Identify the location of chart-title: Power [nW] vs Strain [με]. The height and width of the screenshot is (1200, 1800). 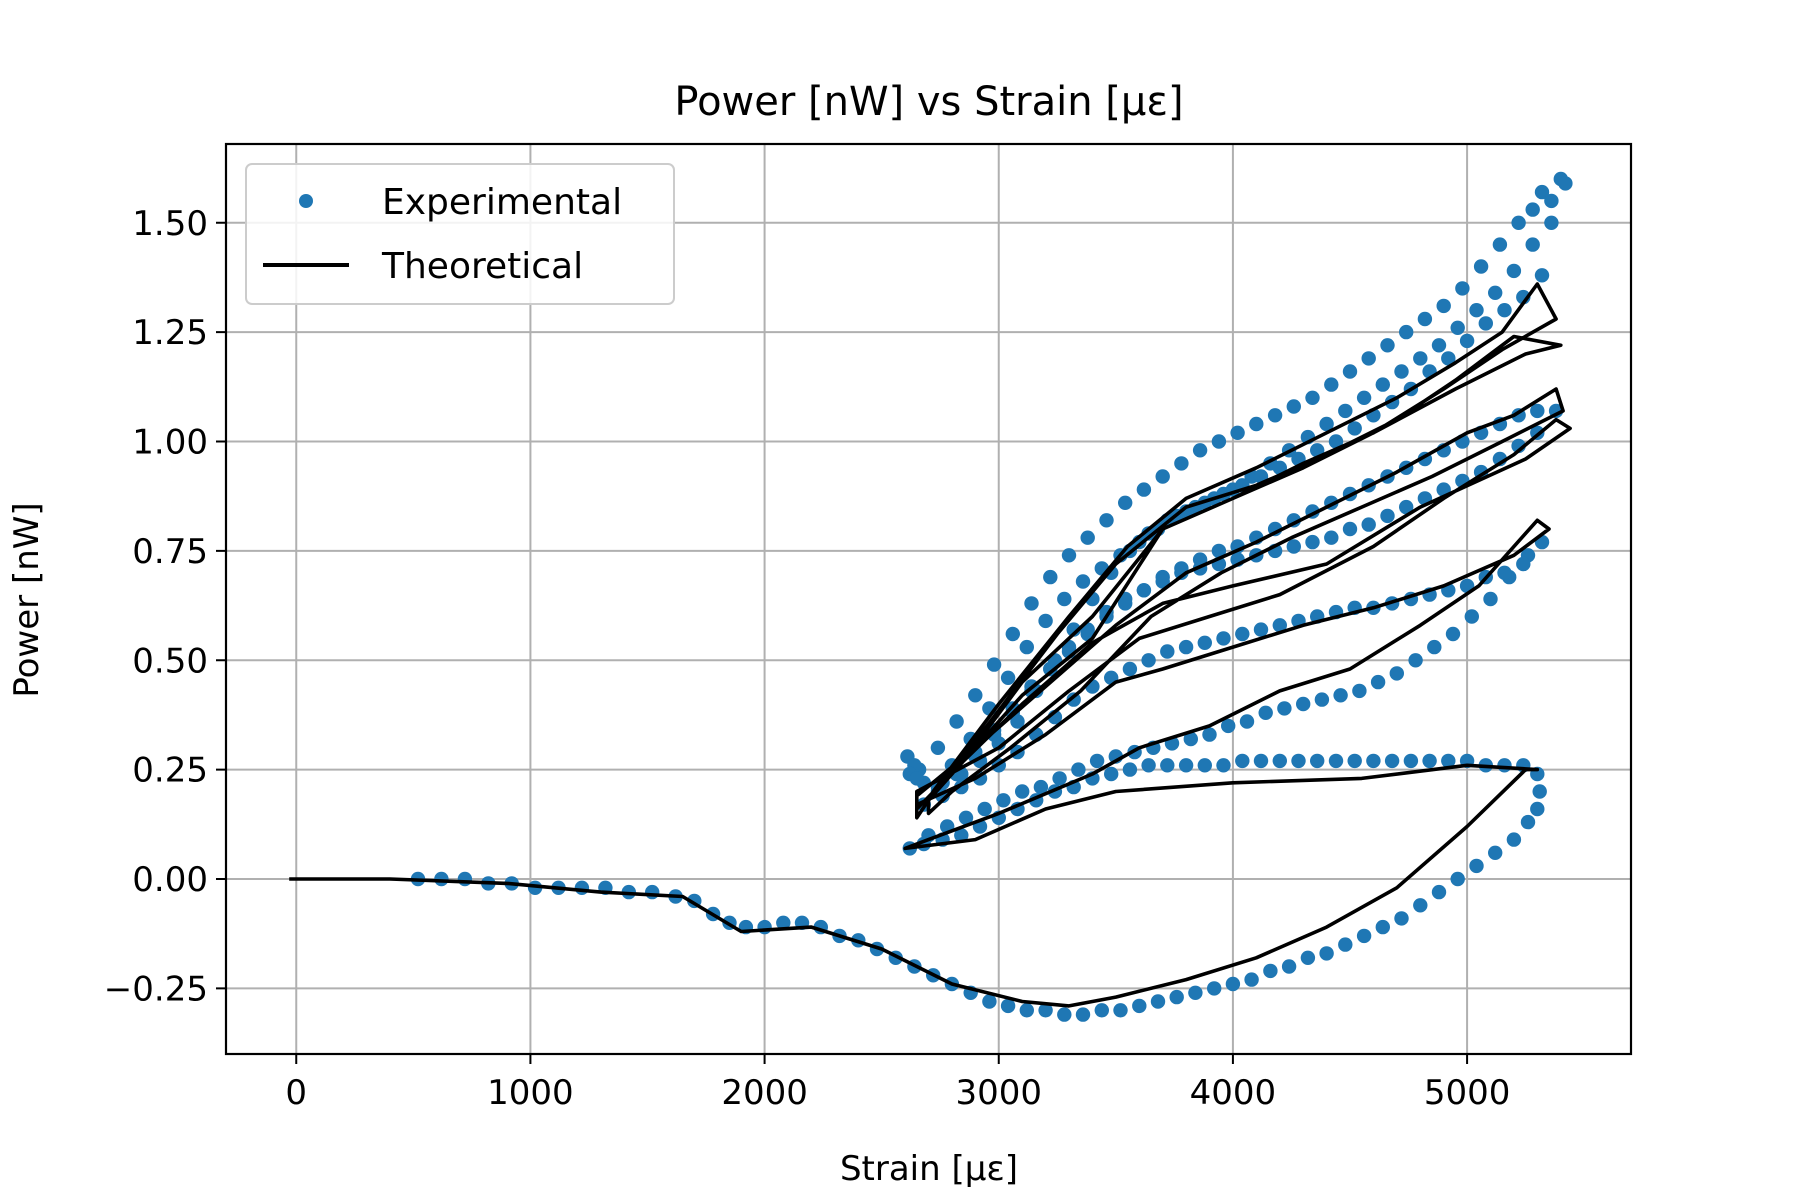
(928, 102).